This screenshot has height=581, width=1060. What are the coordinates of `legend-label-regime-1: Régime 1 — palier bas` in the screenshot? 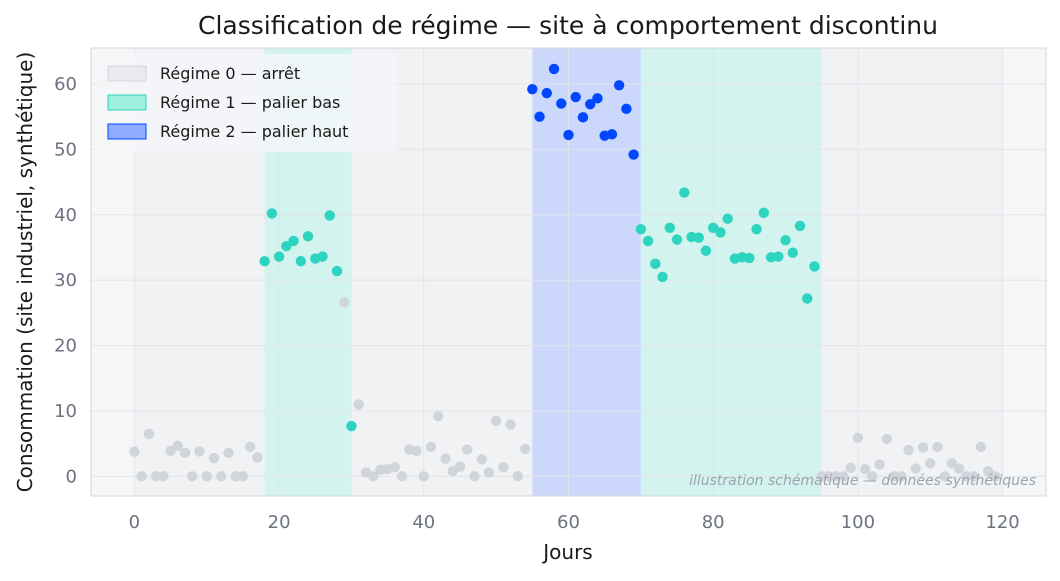 It's located at (250, 102).